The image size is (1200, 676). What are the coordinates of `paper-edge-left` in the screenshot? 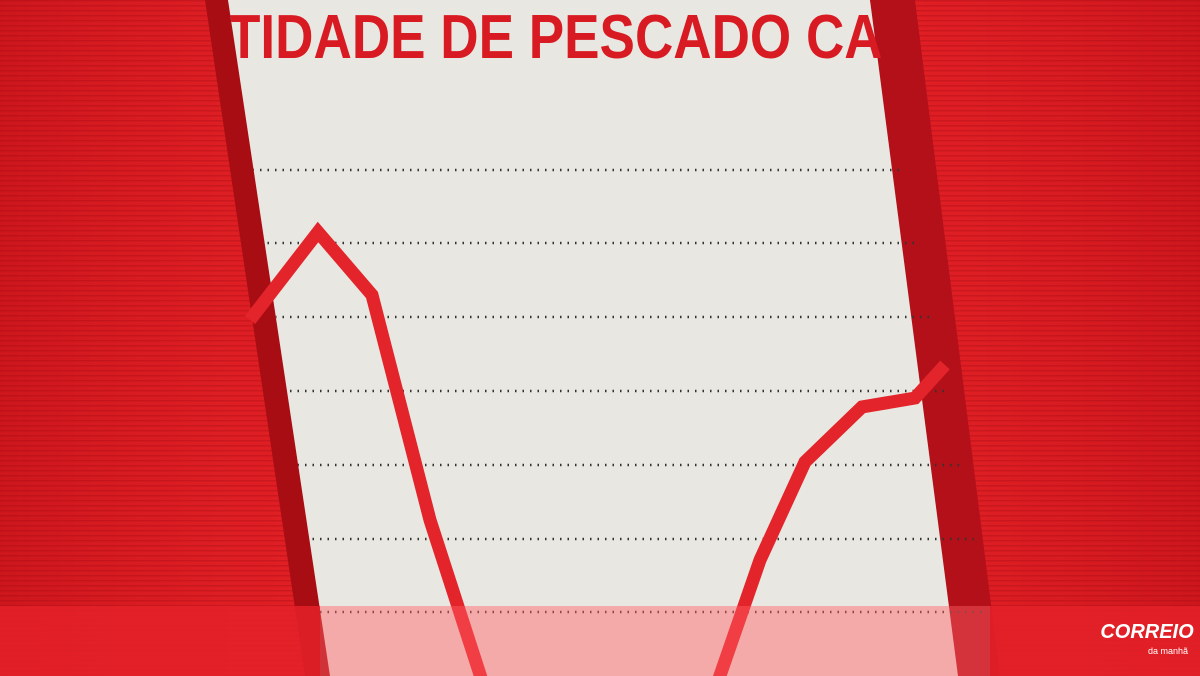 It's located at (267, 338).